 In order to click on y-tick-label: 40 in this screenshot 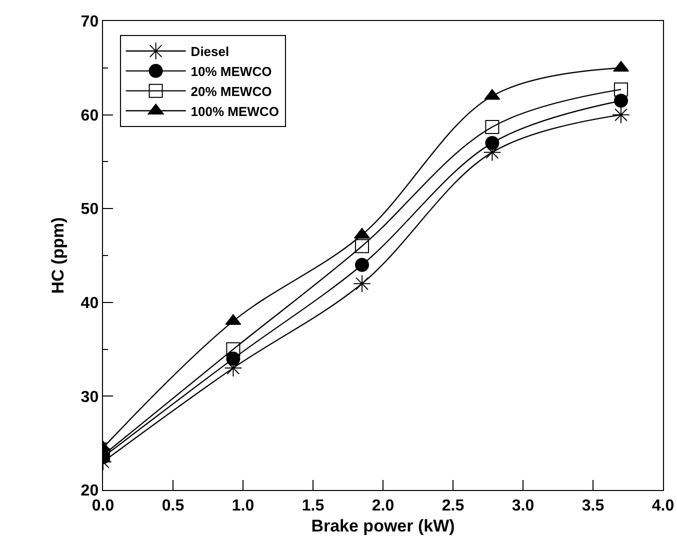, I will do `click(89, 303)`.